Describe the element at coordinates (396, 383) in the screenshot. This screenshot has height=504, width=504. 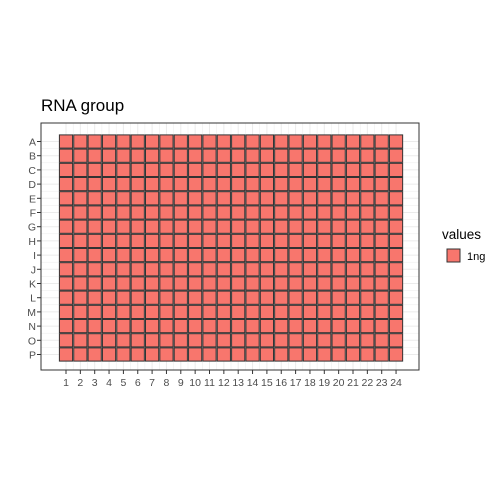
I see `x-tick-label: 24` at that location.